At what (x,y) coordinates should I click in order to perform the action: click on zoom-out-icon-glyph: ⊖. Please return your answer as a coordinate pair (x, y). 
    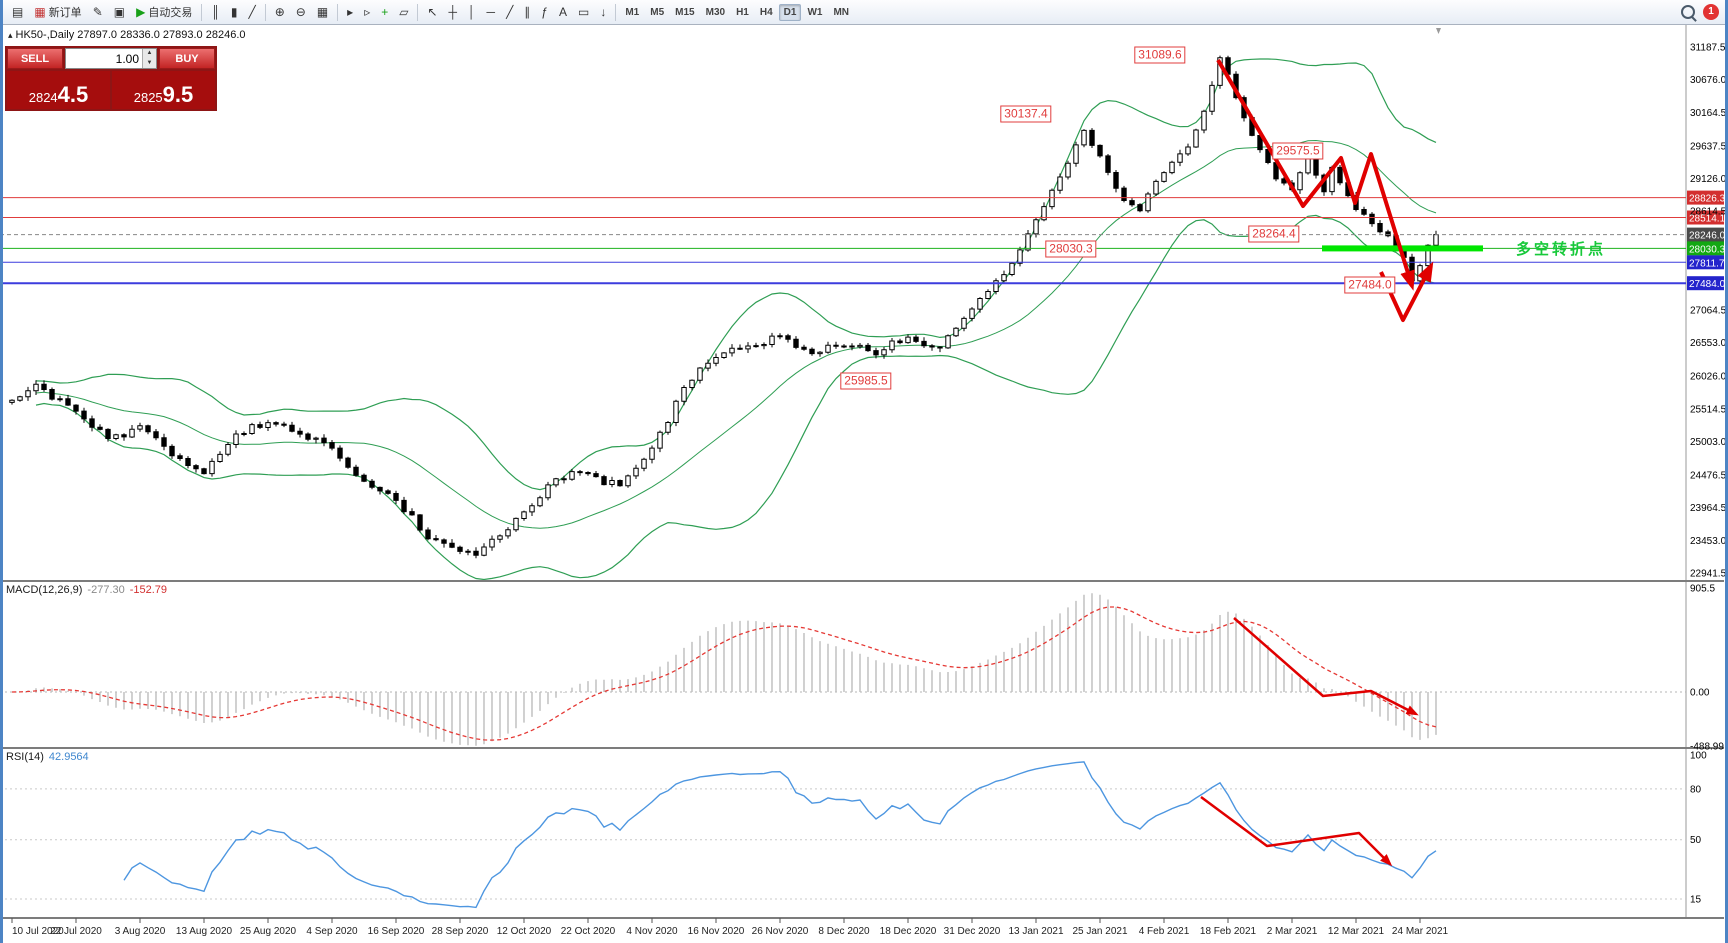
    Looking at the image, I should click on (300, 12).